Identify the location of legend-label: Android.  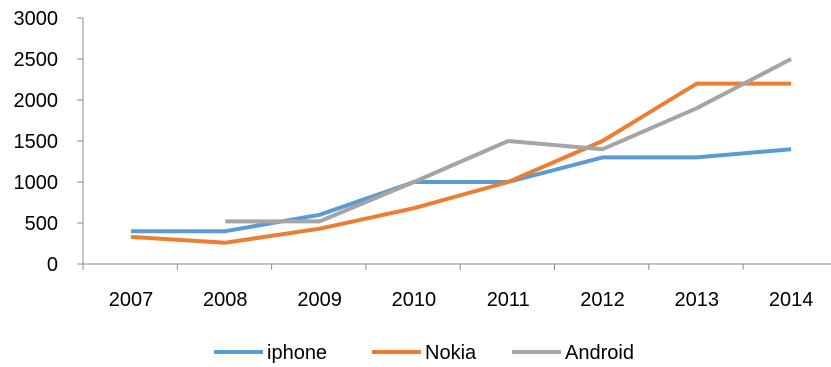
(599, 353).